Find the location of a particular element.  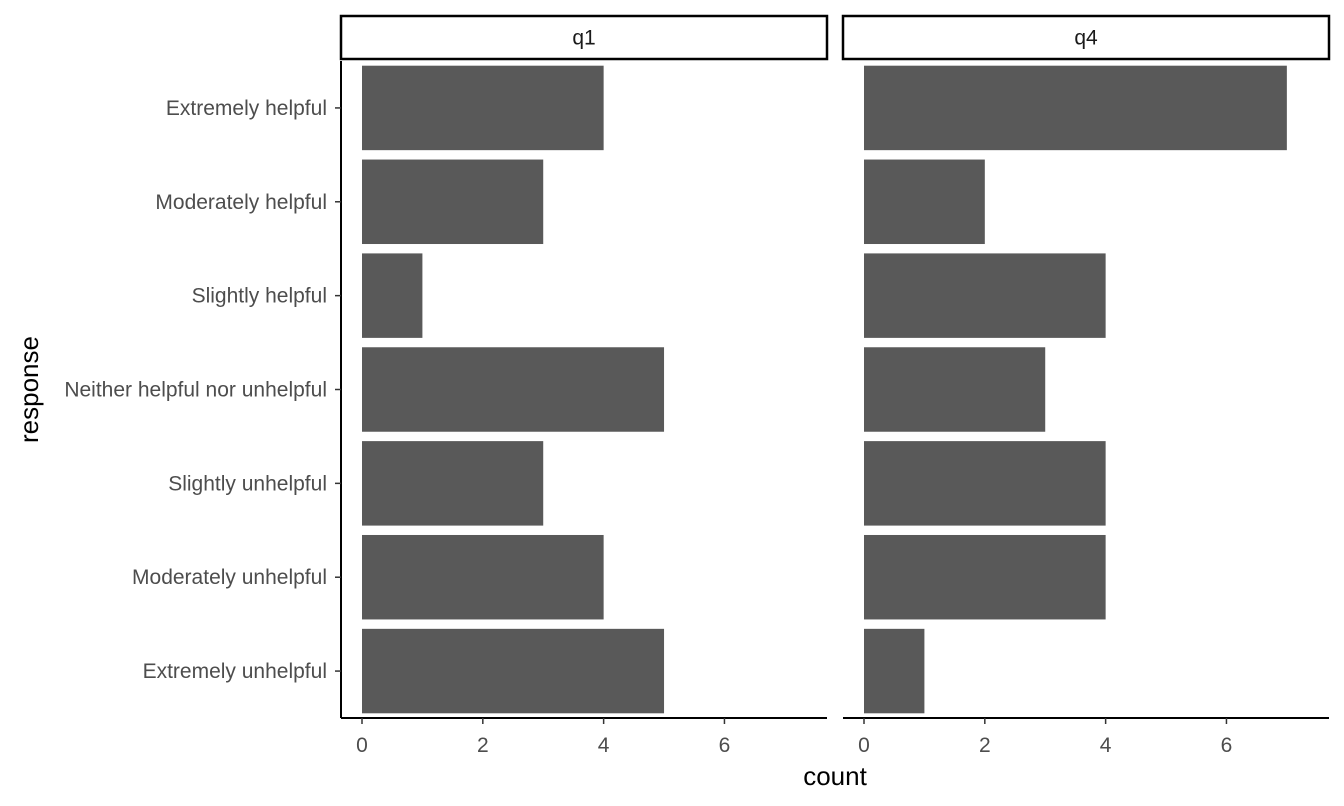

y-tick-label: Neither helpful nor unhelpful is located at coordinates (195, 390).